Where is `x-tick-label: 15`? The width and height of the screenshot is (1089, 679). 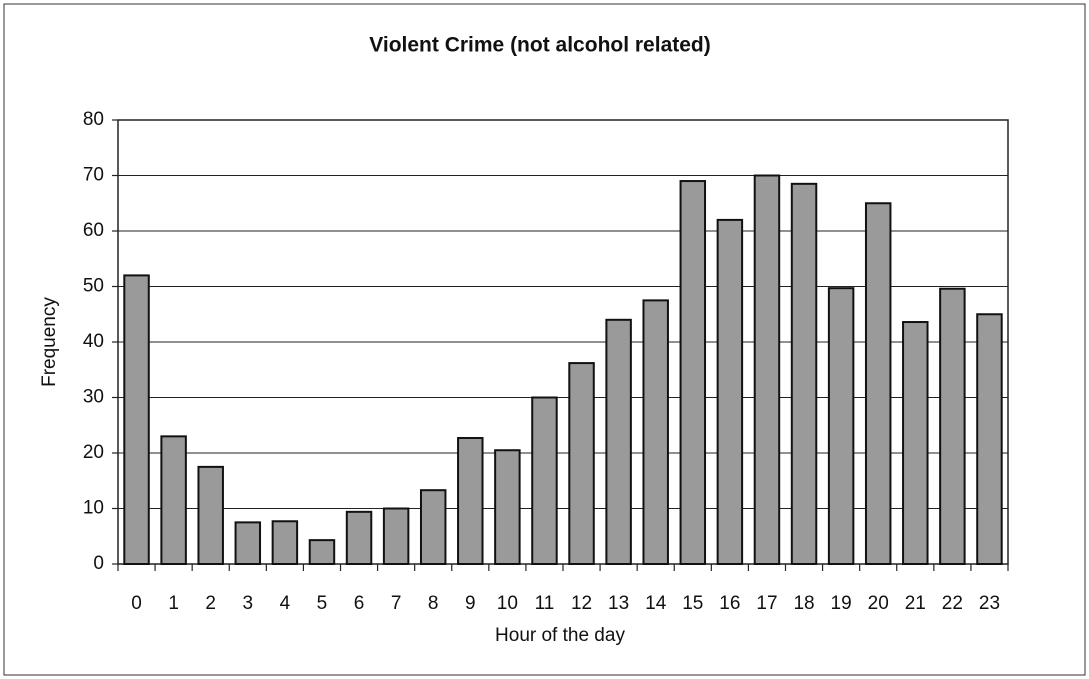
x-tick-label: 15 is located at coordinates (692, 603).